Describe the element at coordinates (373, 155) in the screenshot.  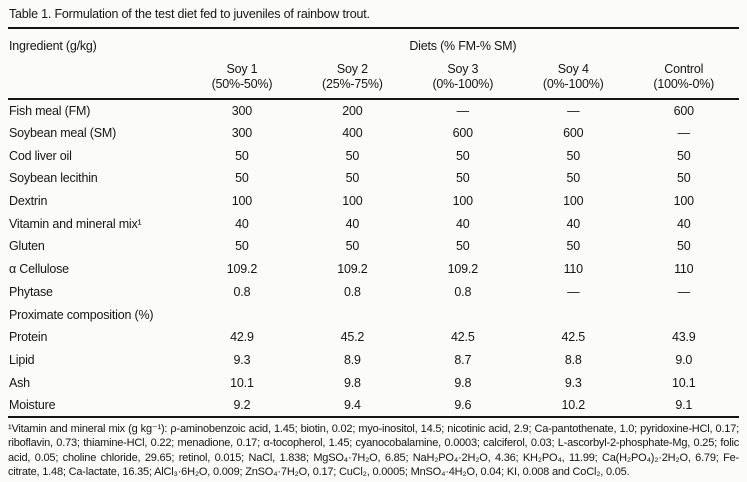
I see `table-row: Cod liver oil 50 50 50 50 50` at that location.